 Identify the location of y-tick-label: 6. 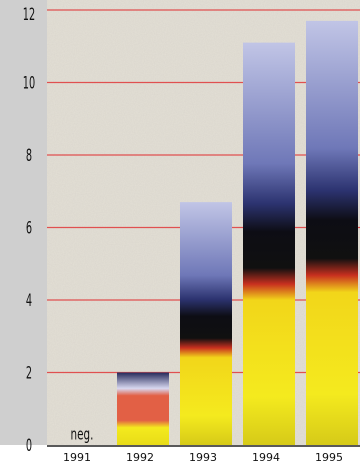
(29, 229).